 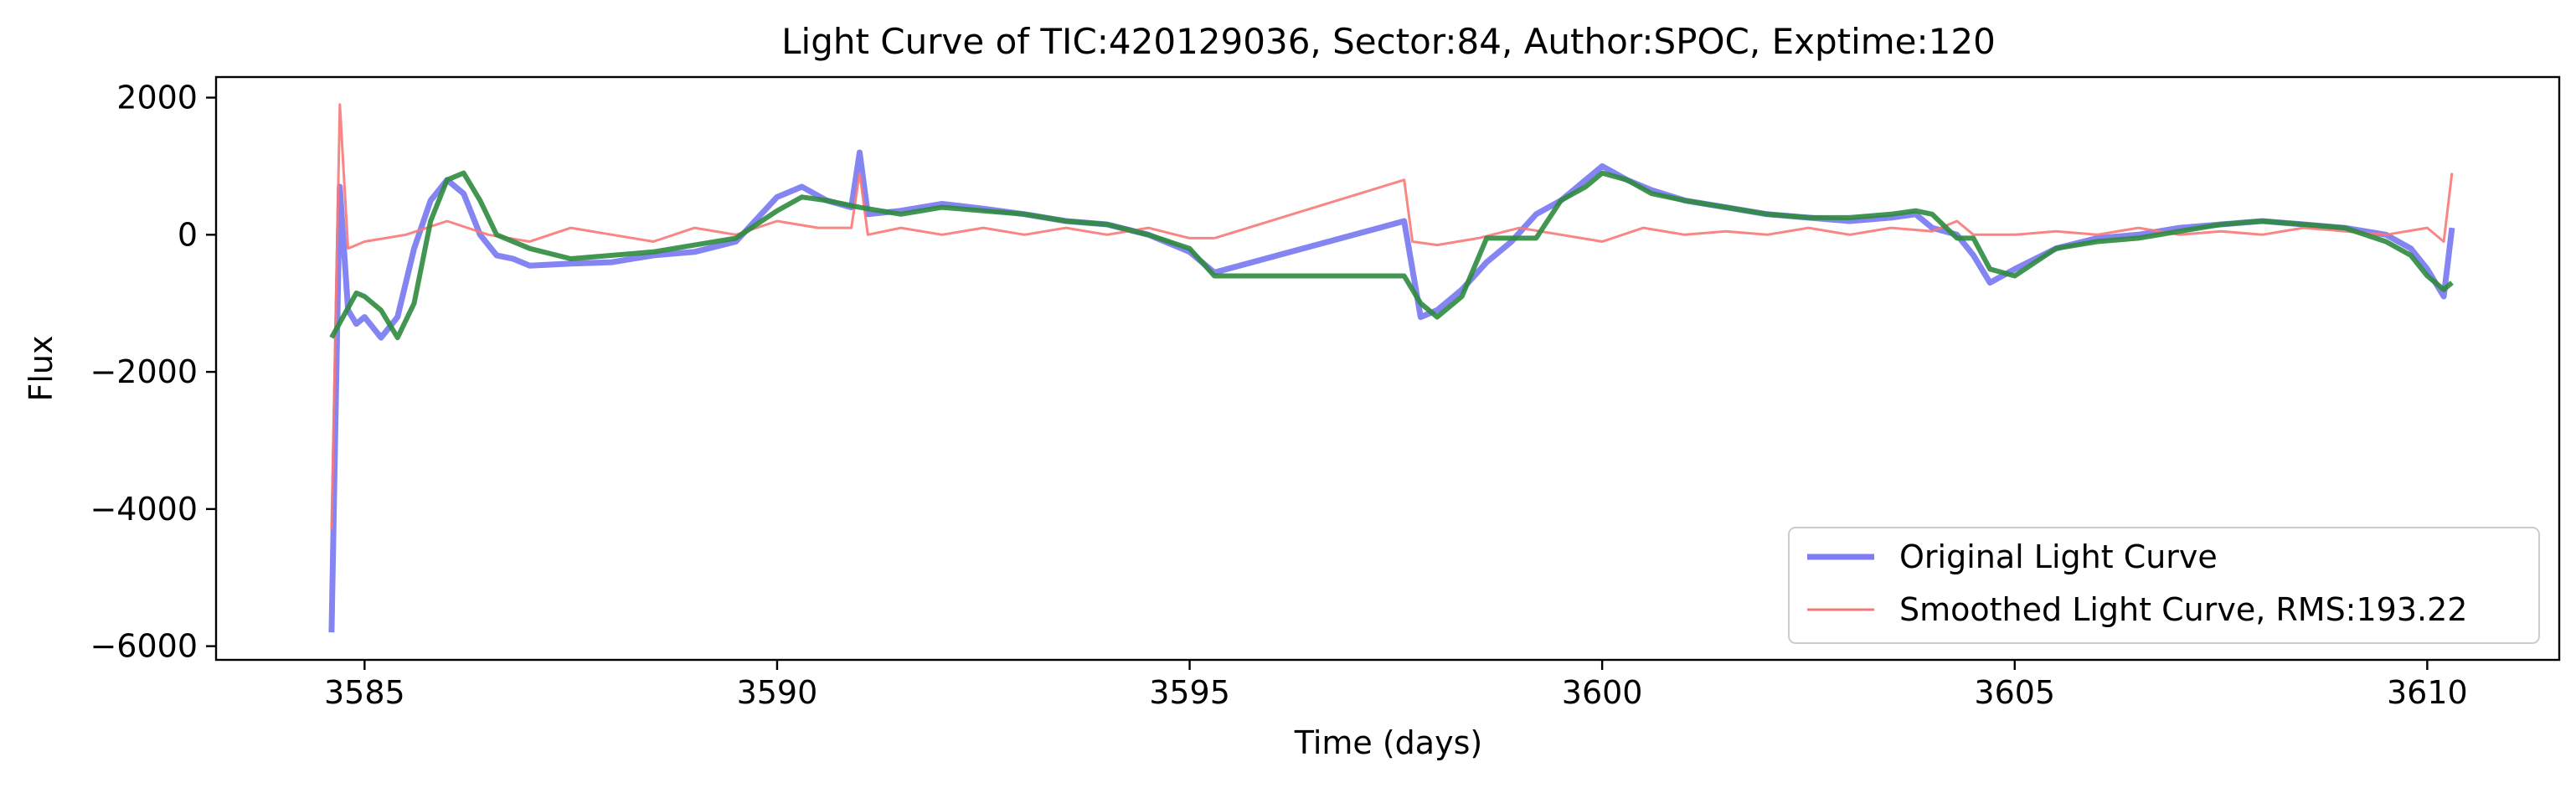 I want to click on x-tick-label: 3595, so click(x=1189, y=692).